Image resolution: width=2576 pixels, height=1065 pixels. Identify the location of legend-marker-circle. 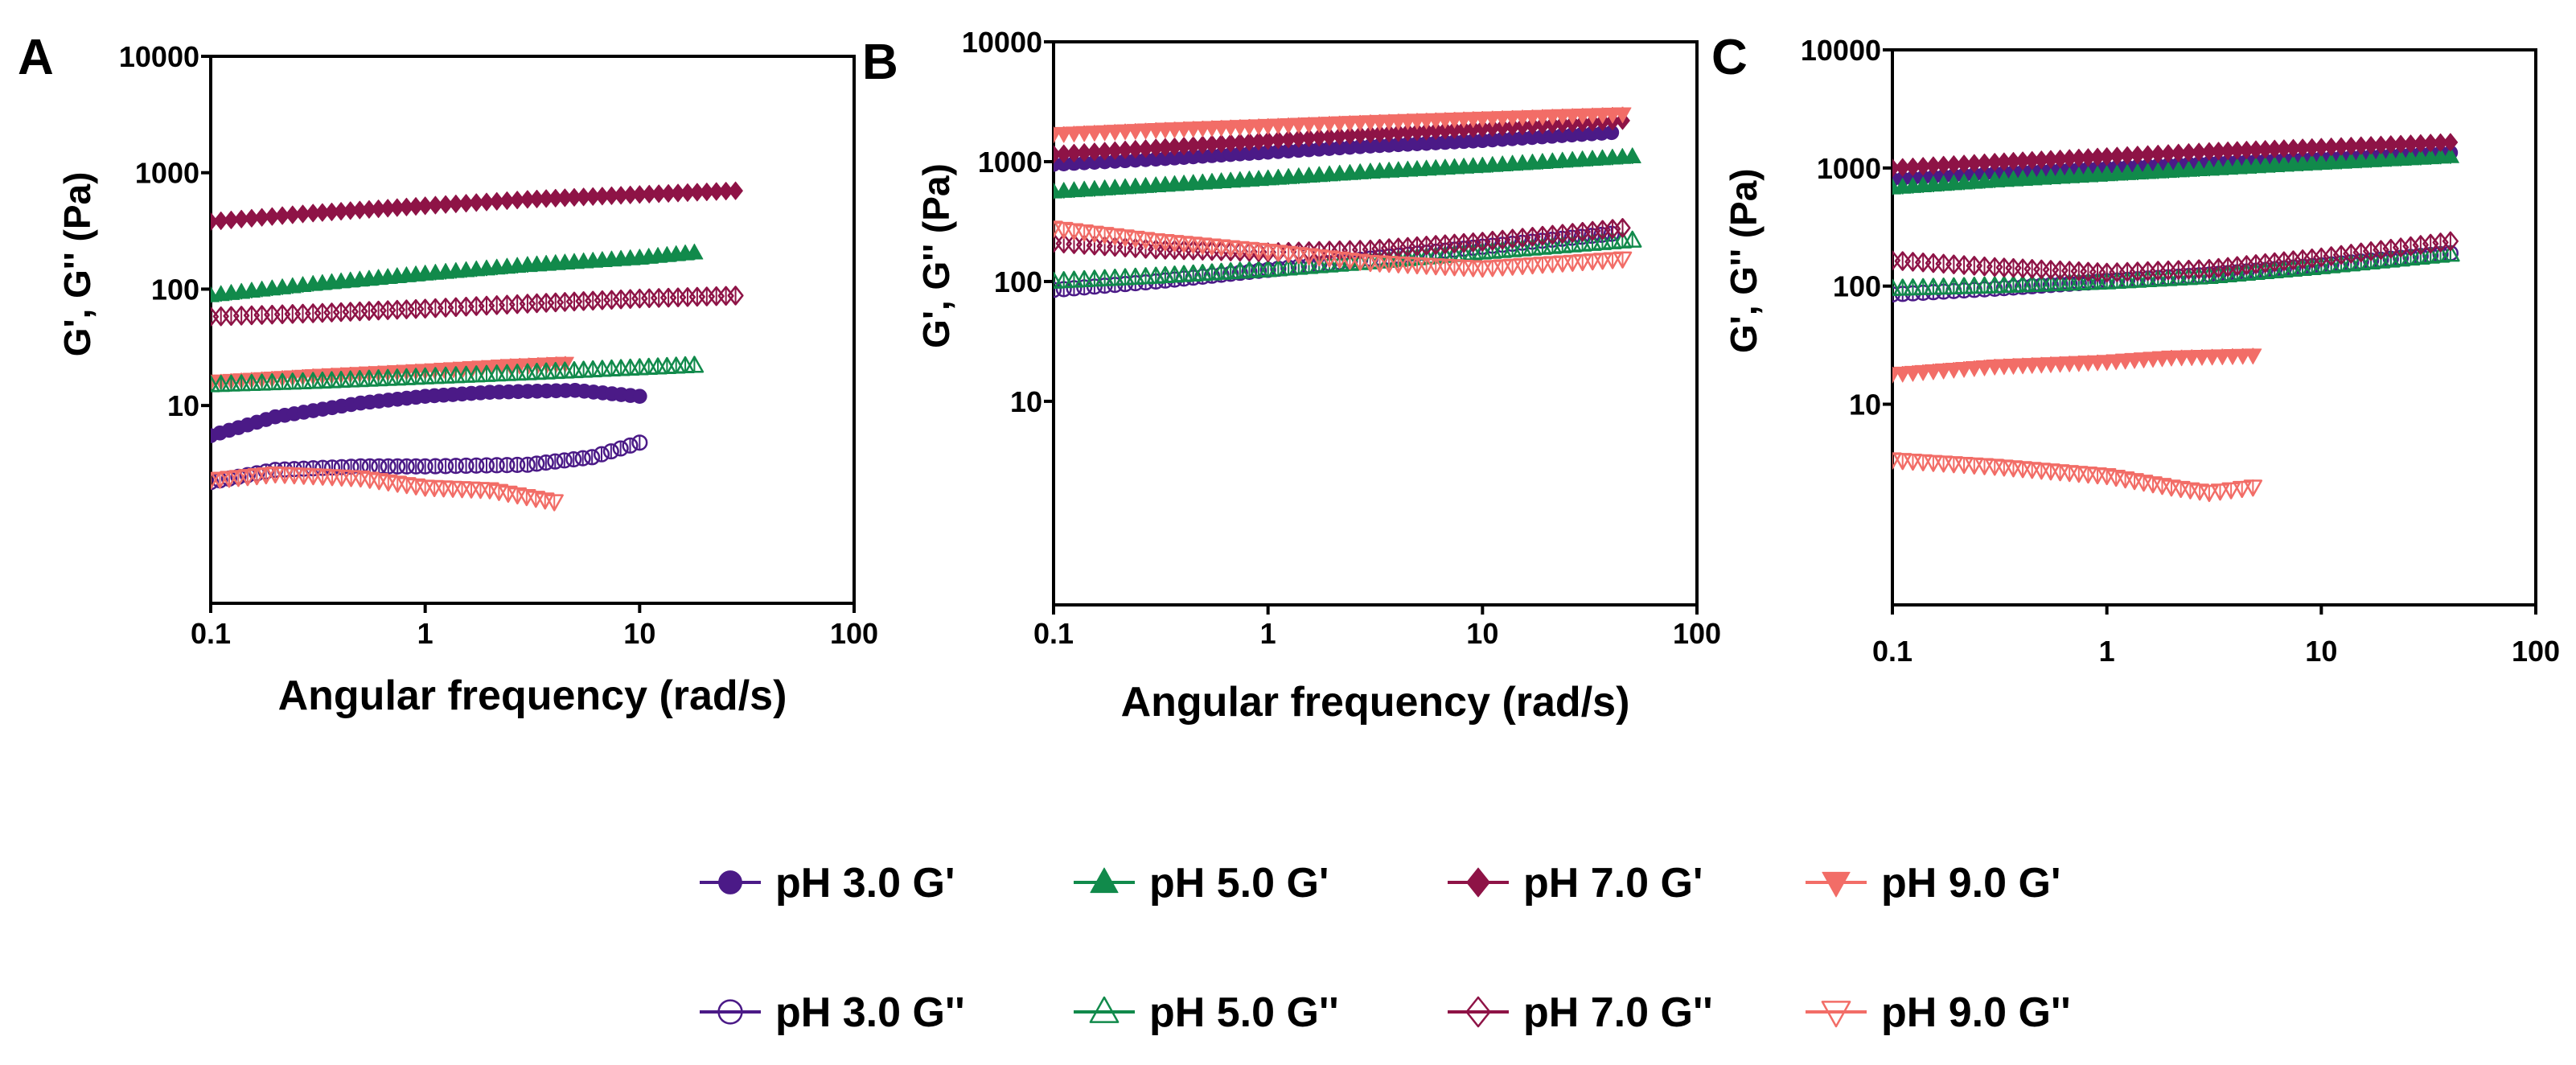
(730, 882).